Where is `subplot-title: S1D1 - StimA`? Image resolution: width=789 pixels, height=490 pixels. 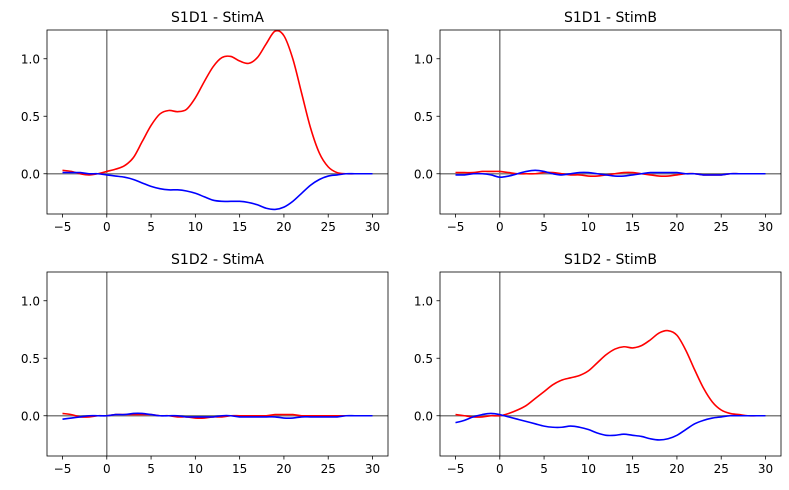 subplot-title: S1D1 - StimA is located at coordinates (217, 18).